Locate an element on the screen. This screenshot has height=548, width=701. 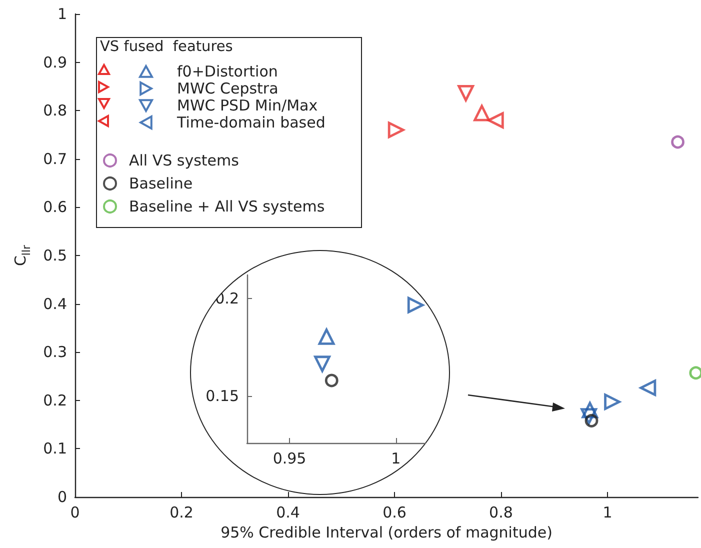
y-tick-label: 0.5 is located at coordinates (55, 255).